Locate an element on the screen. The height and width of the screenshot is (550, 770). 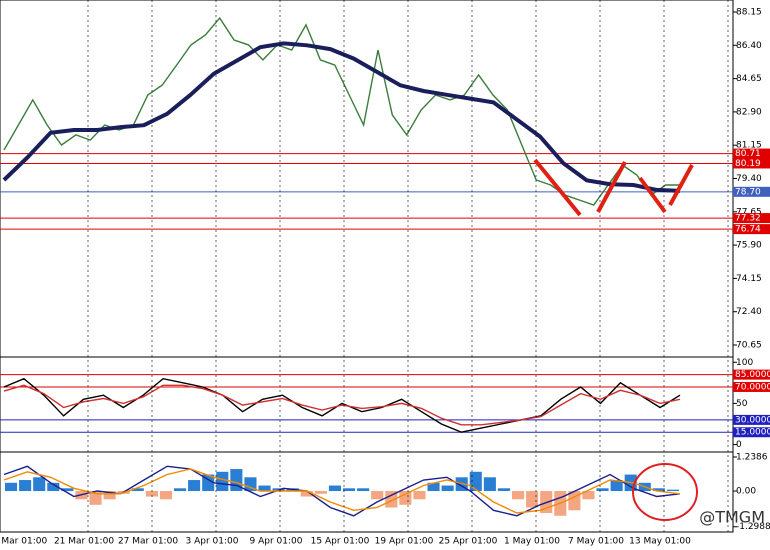
y-tick-label: 0 is located at coordinates (739, 445).